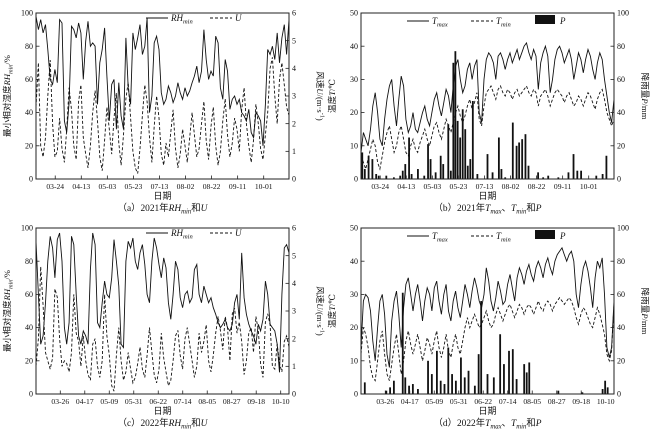 The width and height of the screenshot is (650, 431). Describe the element at coordinates (55, 186) in the screenshot. I see `x-tick-label: 03-24` at that location.